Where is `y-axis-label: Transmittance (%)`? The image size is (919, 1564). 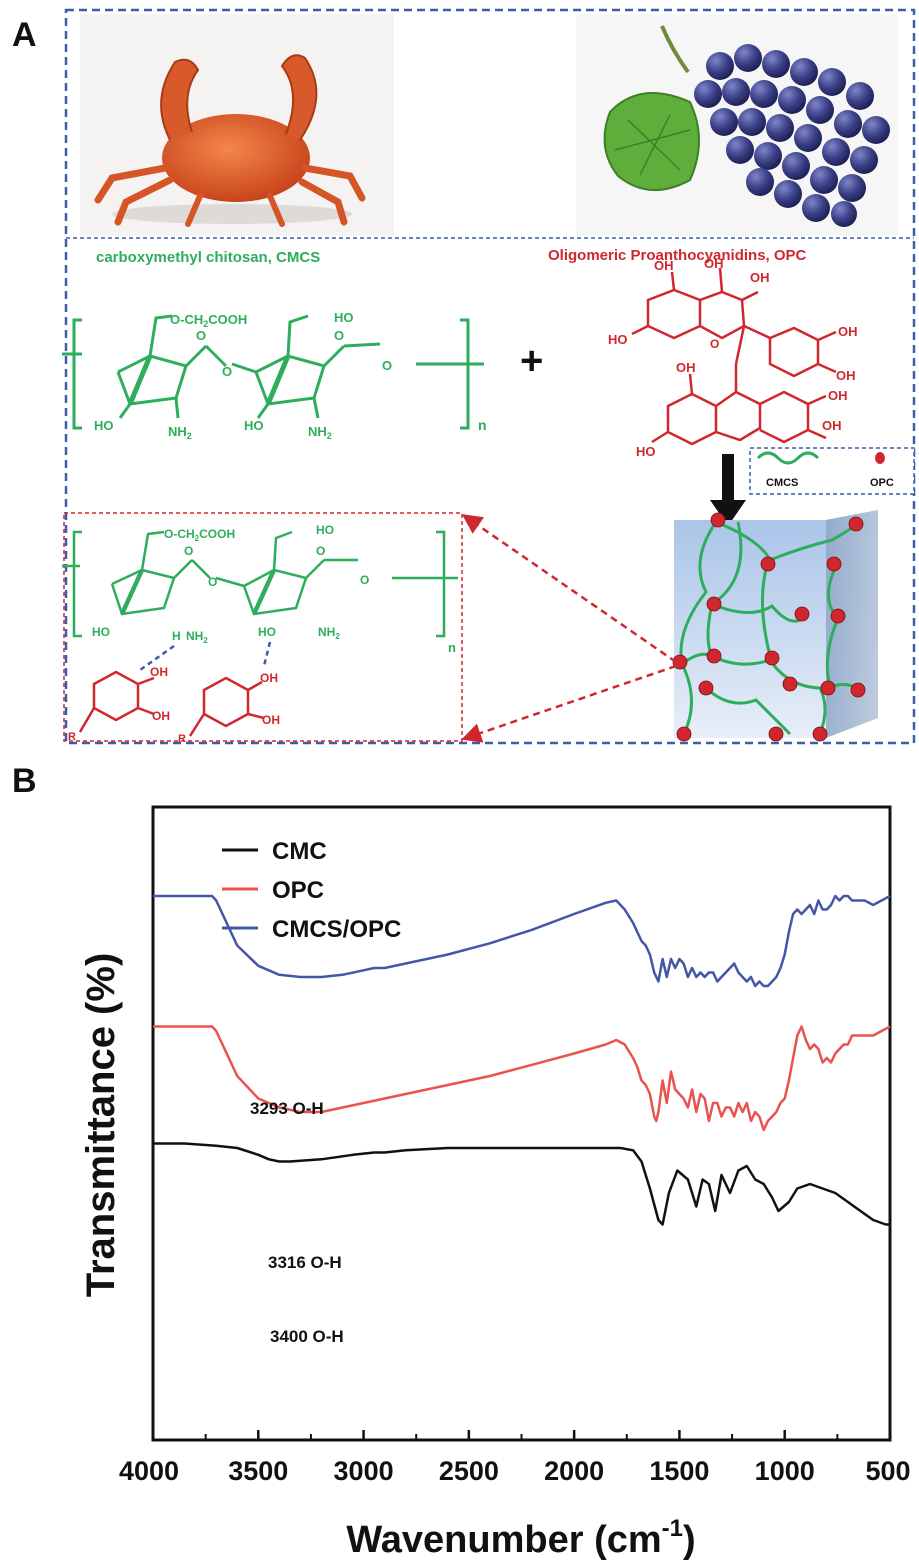 y-axis-label: Transmittance (%) is located at coordinates (101, 1125).